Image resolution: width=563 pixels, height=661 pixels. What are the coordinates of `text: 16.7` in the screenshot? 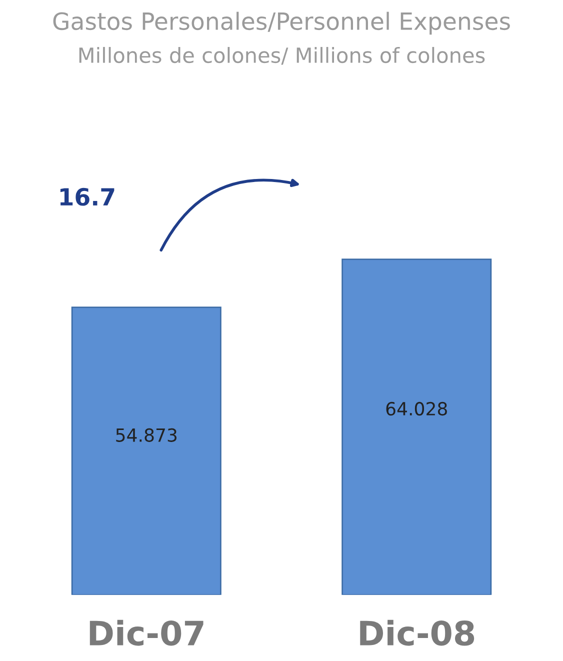 It's located at (87, 197).